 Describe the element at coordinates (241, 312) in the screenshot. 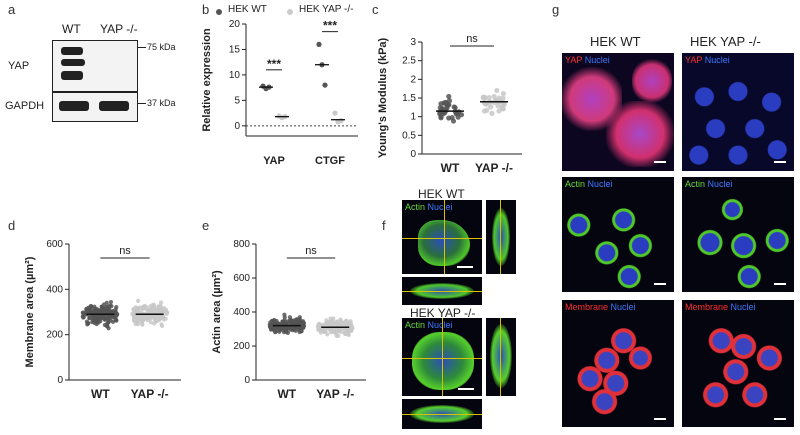

I see `chart-e-ytick-label-2: 400` at that location.